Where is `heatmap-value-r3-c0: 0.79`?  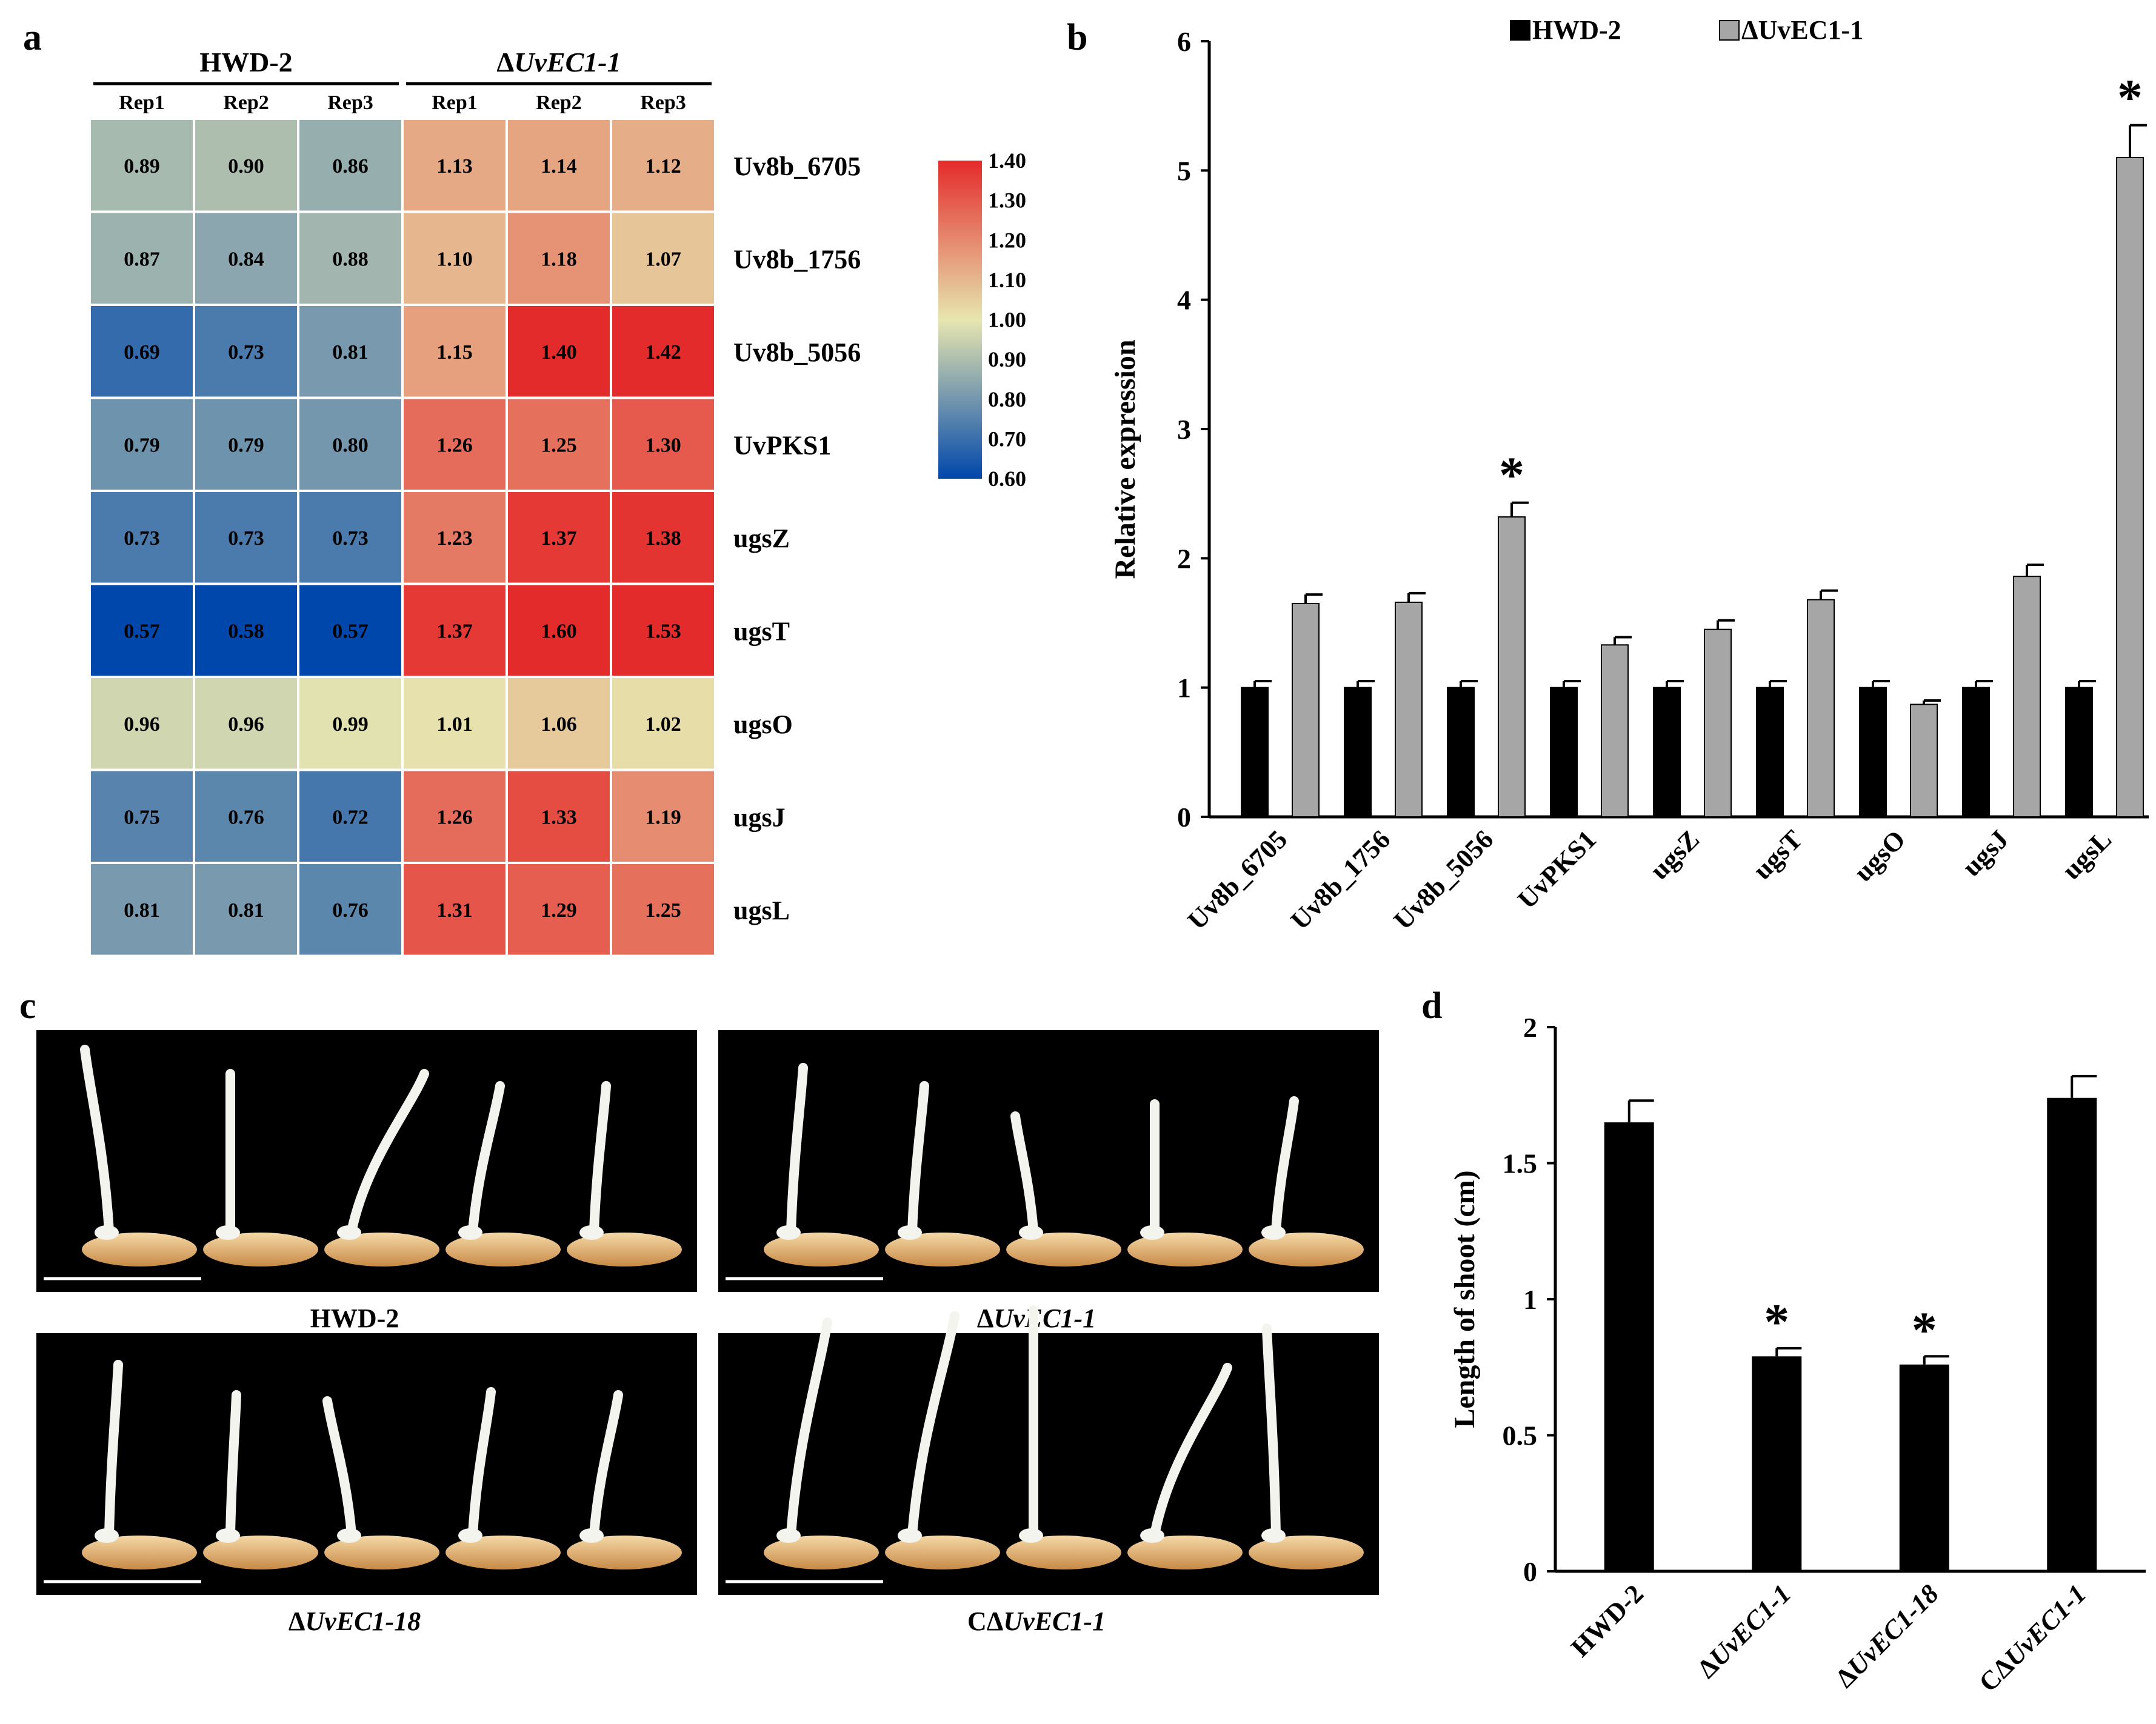 heatmap-value-r3-c0: 0.79 is located at coordinates (142, 445).